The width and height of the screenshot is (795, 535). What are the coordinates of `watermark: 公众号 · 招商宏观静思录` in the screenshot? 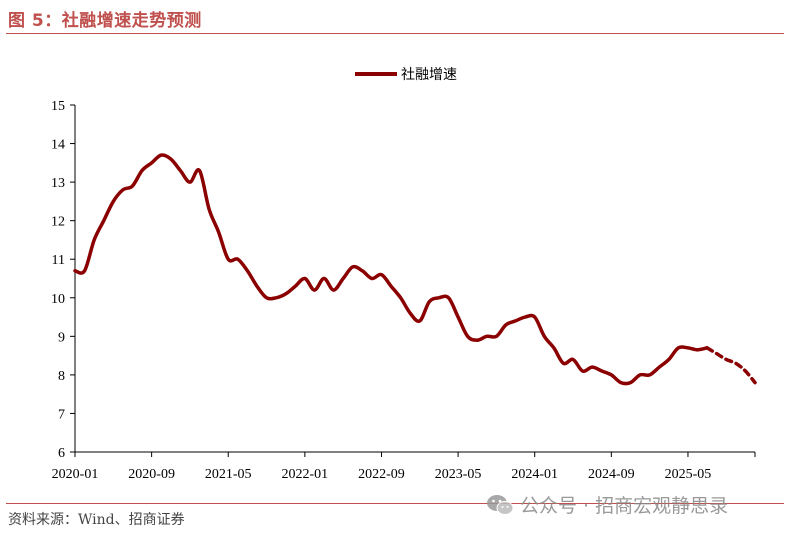 It's located at (607, 504).